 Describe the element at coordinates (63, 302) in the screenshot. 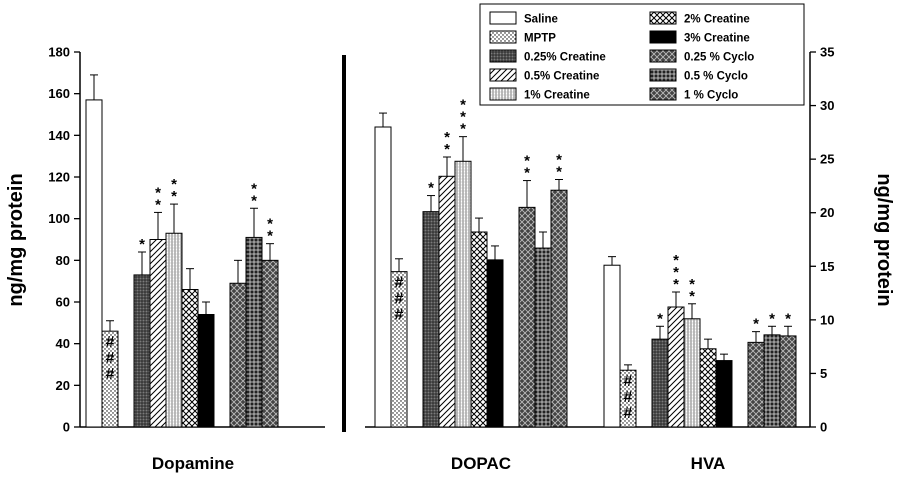

I see `left-axis-tick-label: 60` at that location.